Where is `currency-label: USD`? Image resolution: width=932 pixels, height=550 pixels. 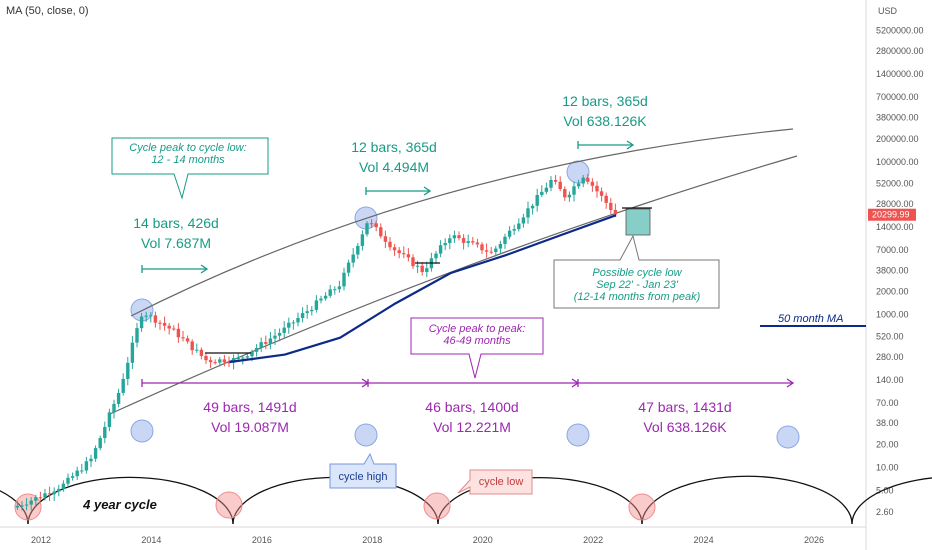 currency-label: USD is located at coordinates (888, 11).